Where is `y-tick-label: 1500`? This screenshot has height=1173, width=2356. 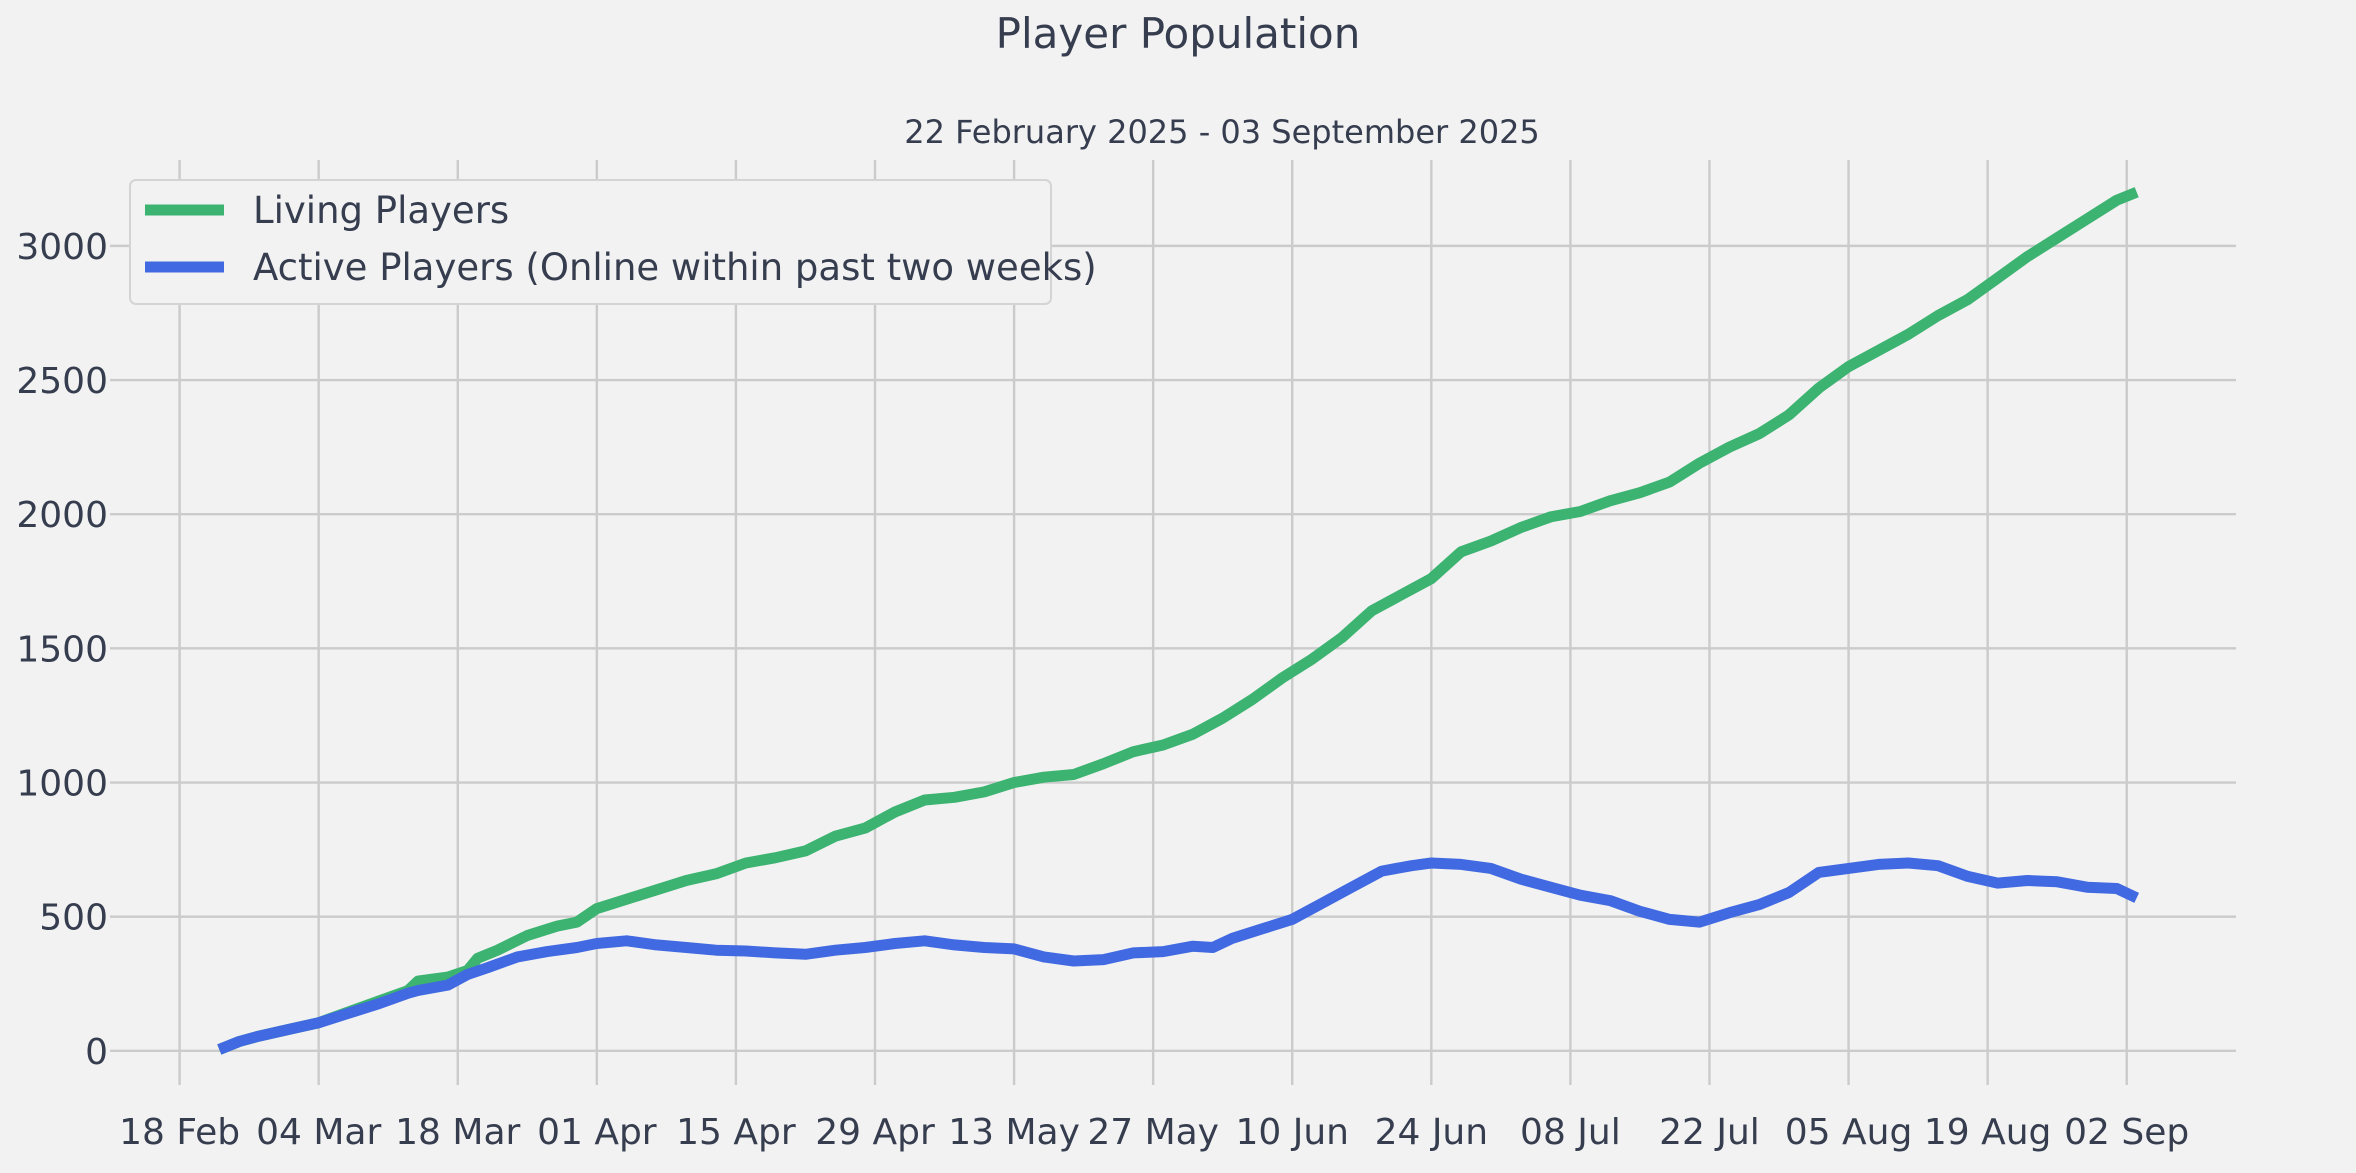 y-tick-label: 1500 is located at coordinates (62, 649).